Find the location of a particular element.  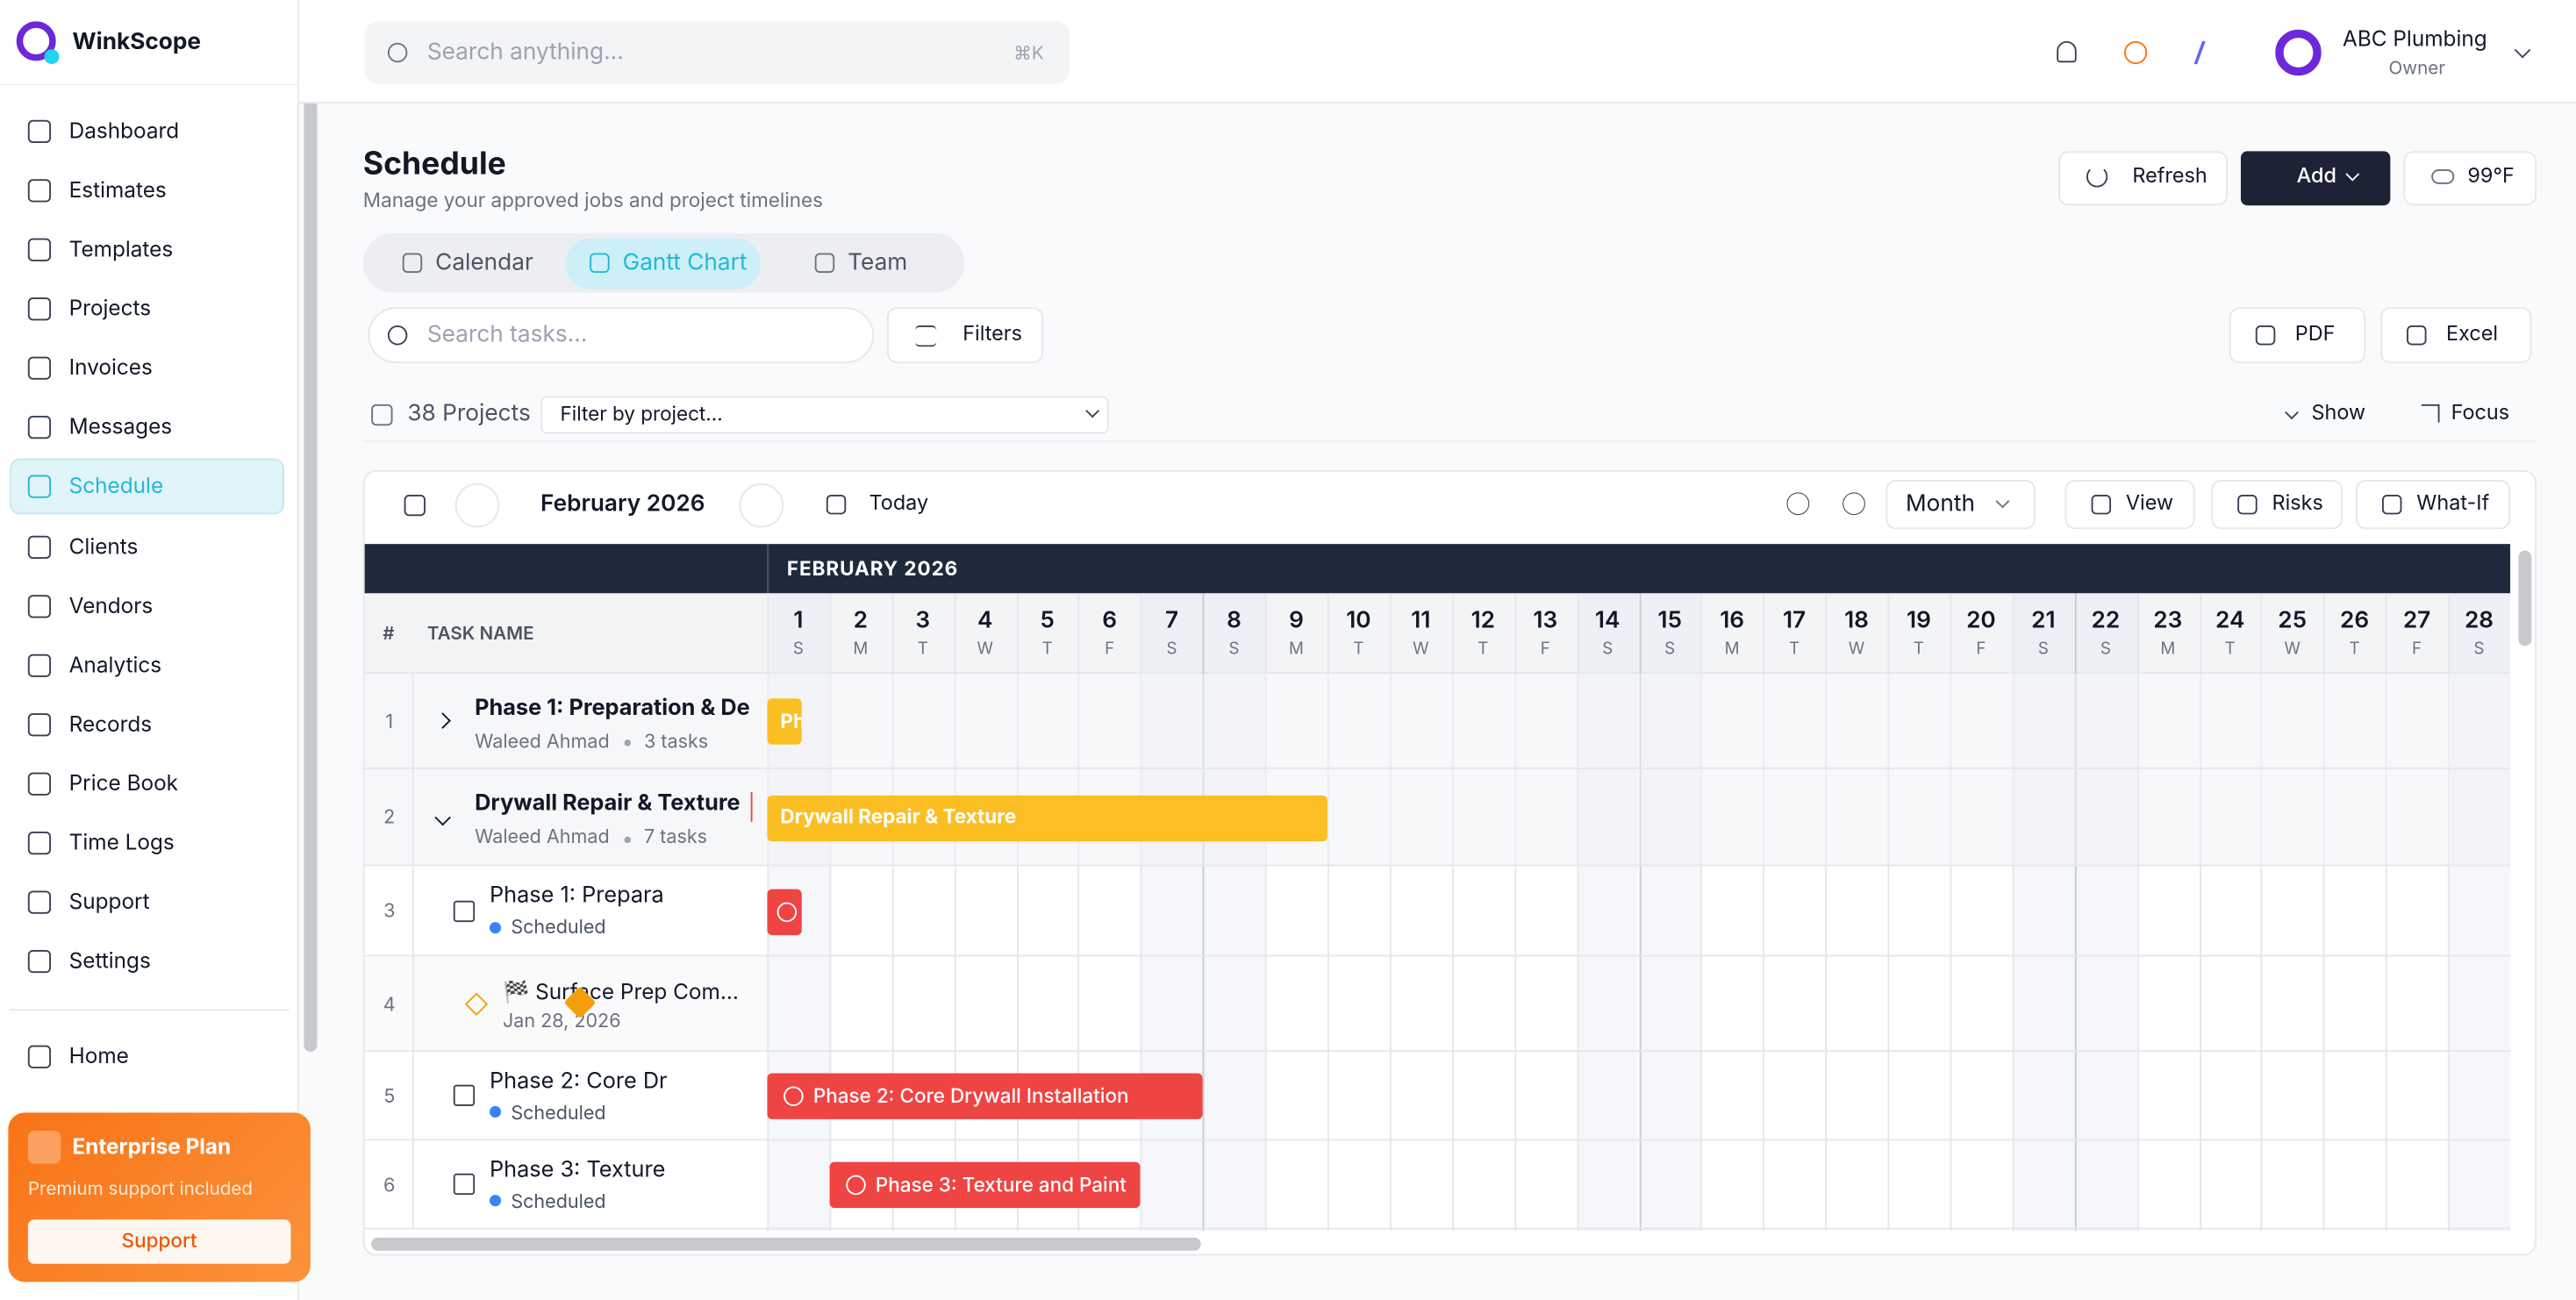

show-toggle: Show is located at coordinates (2338, 413).